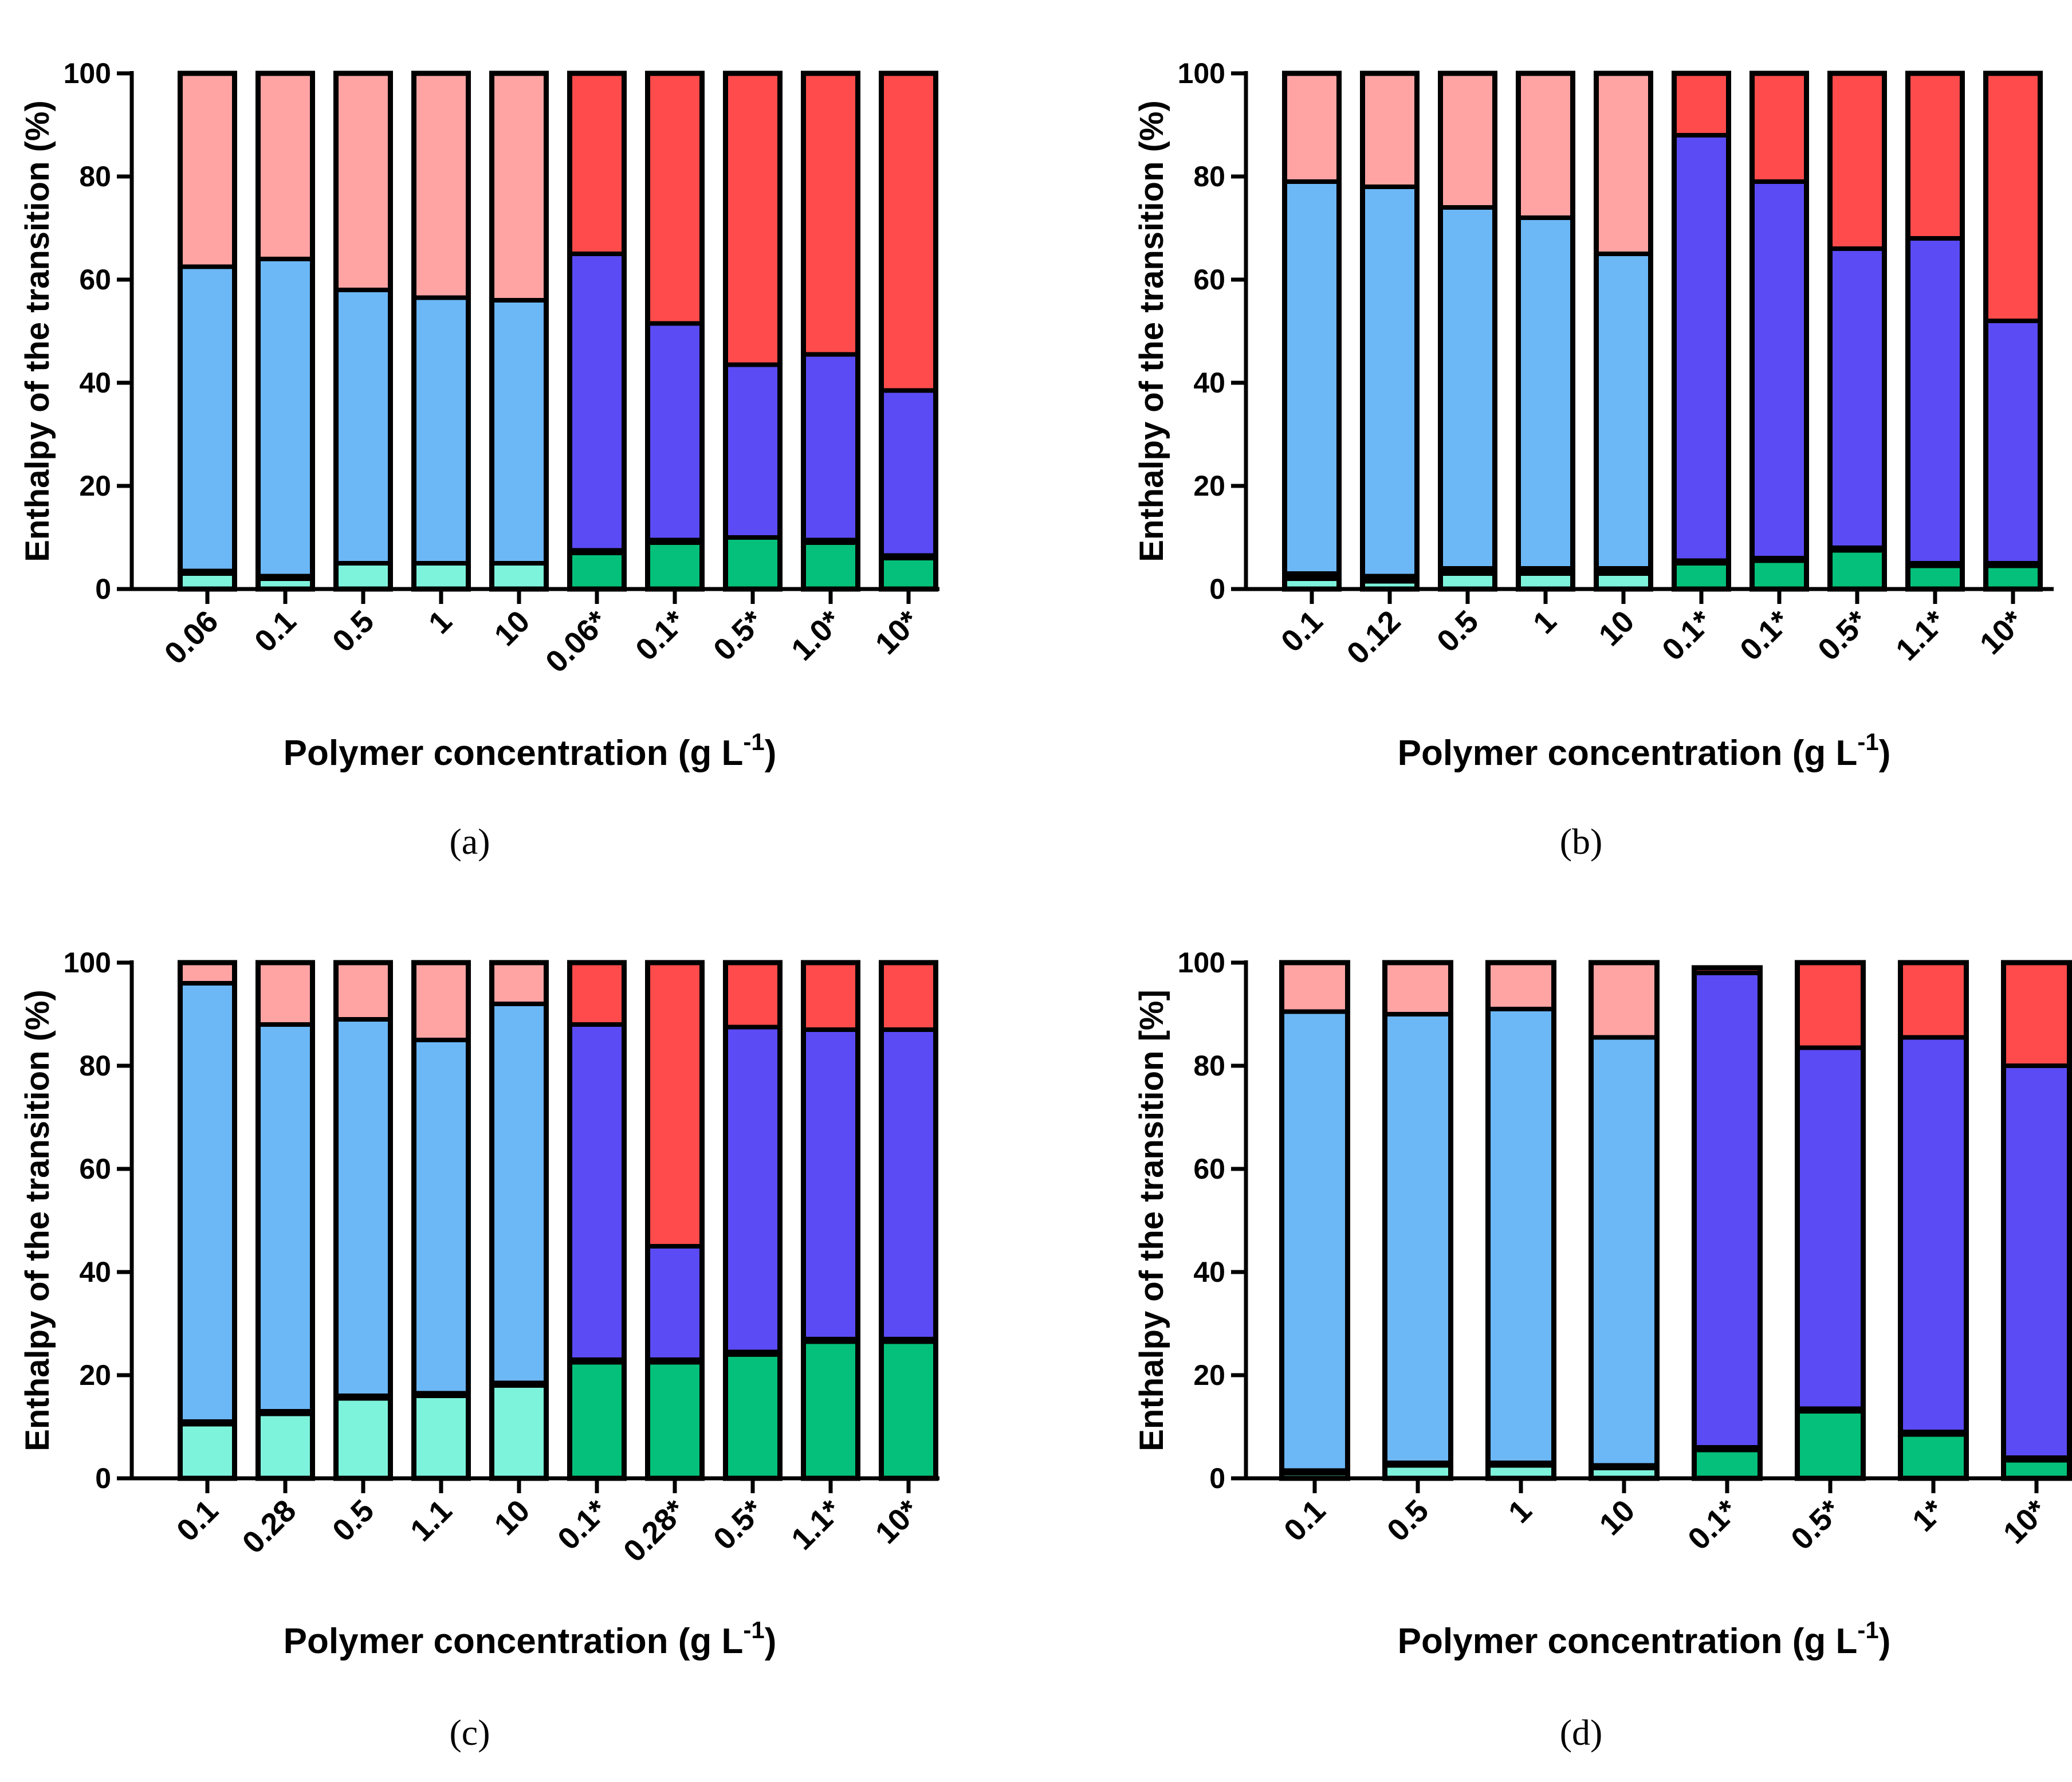 This screenshot has height=1782, width=2072. What do you see at coordinates (103, 1478) in the screenshot?
I see `y-tick-label: 0` at bounding box center [103, 1478].